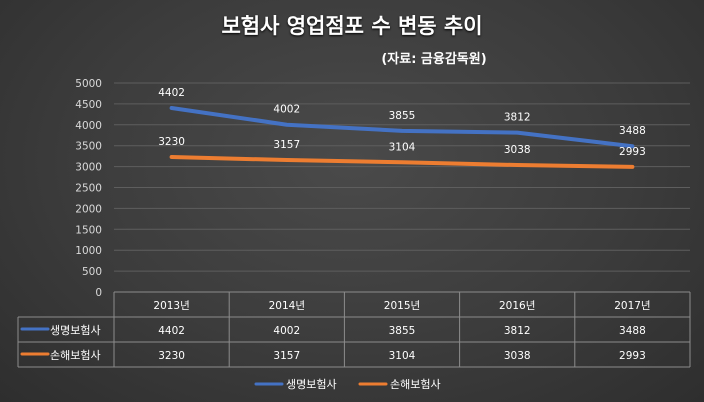 This screenshot has height=402, width=704. What do you see at coordinates (88, 189) in the screenshot?
I see `y-tick-label: 2500` at bounding box center [88, 189].